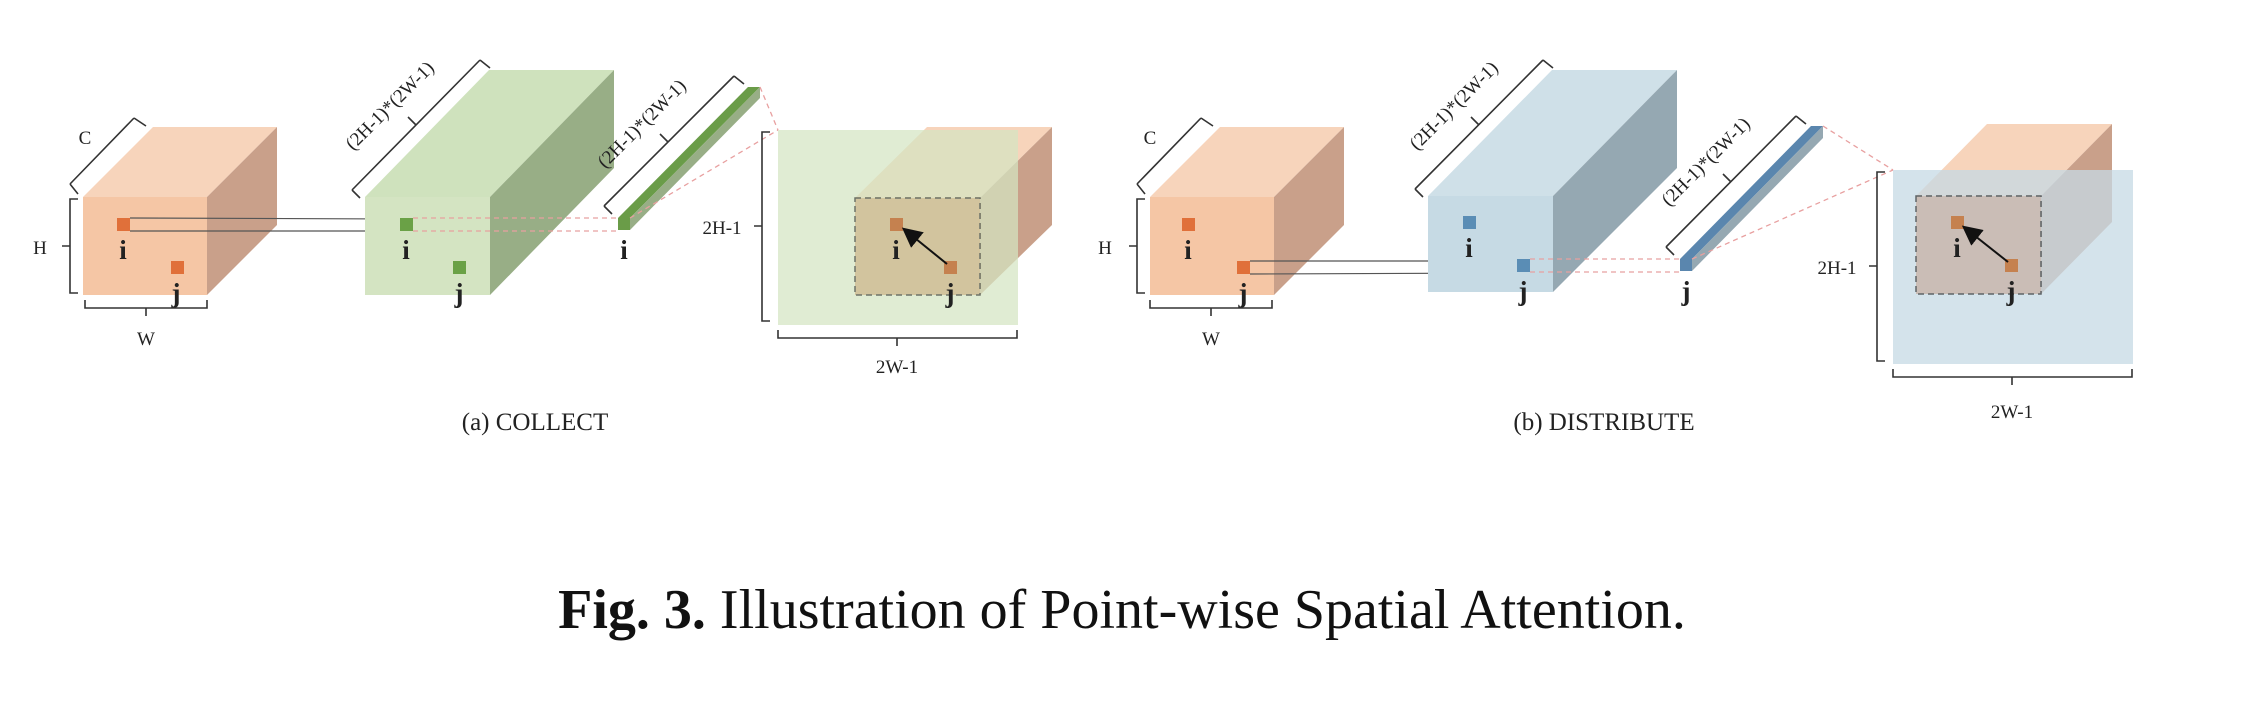  Describe the element at coordinates (535, 422) in the screenshot. I see `collect-caption: (a) COLLECT` at that location.